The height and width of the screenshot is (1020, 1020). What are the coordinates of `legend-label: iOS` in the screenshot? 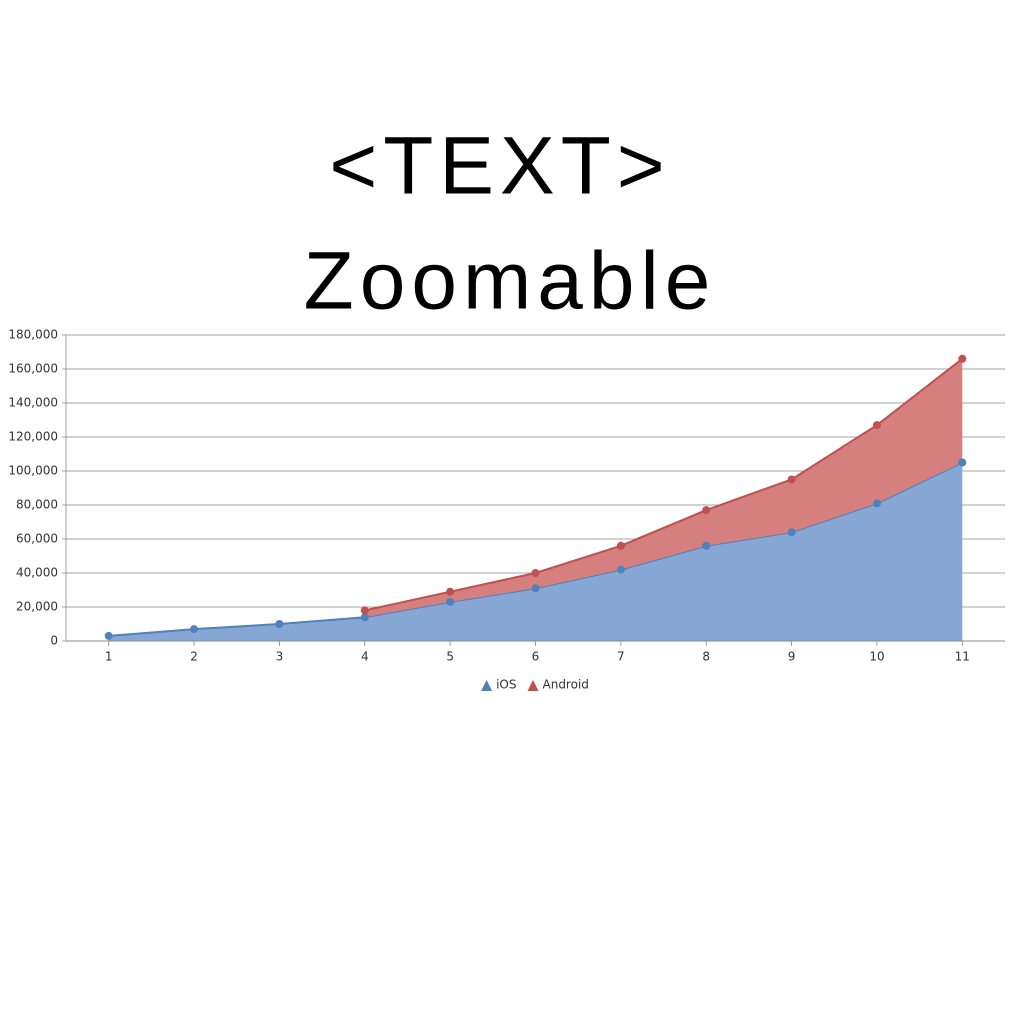 It's located at (506, 685).